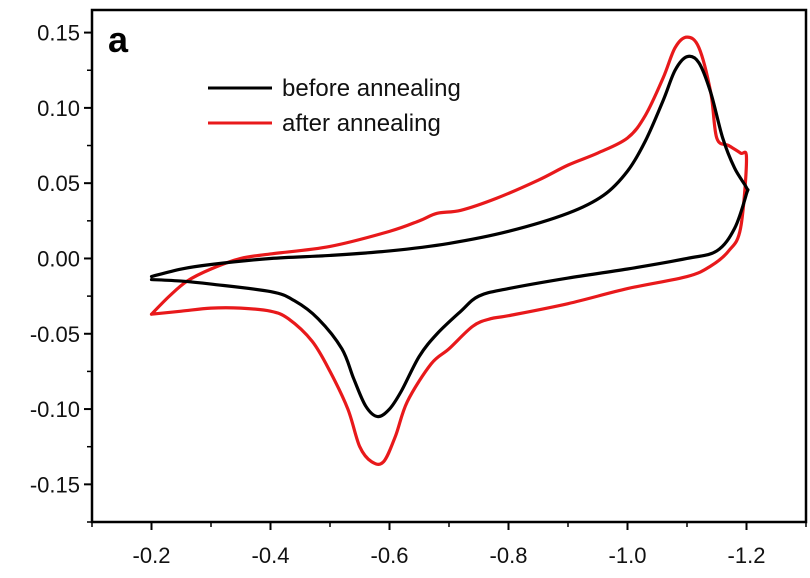 The width and height of the screenshot is (810, 578). I want to click on legend-label-after: after annealing, so click(361, 123).